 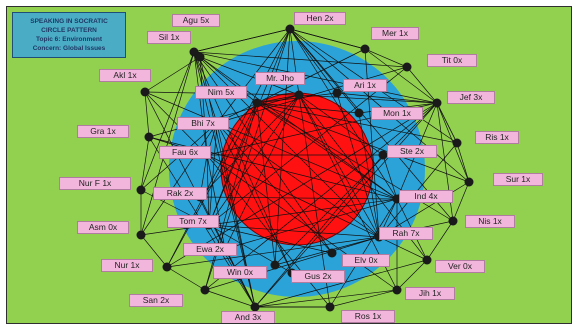 What do you see at coordinates (407, 67) in the screenshot?
I see `dot-tit` at bounding box center [407, 67].